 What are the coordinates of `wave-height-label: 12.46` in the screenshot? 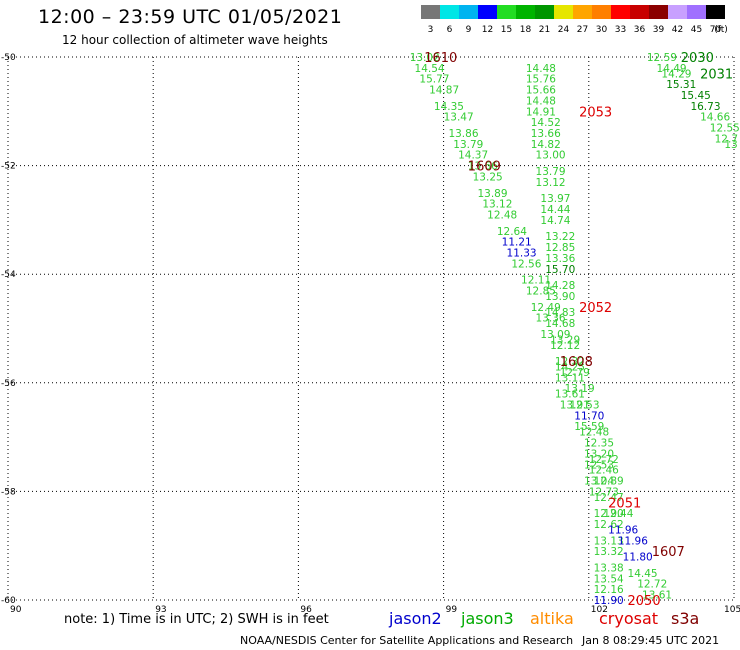 It's located at (604, 471).